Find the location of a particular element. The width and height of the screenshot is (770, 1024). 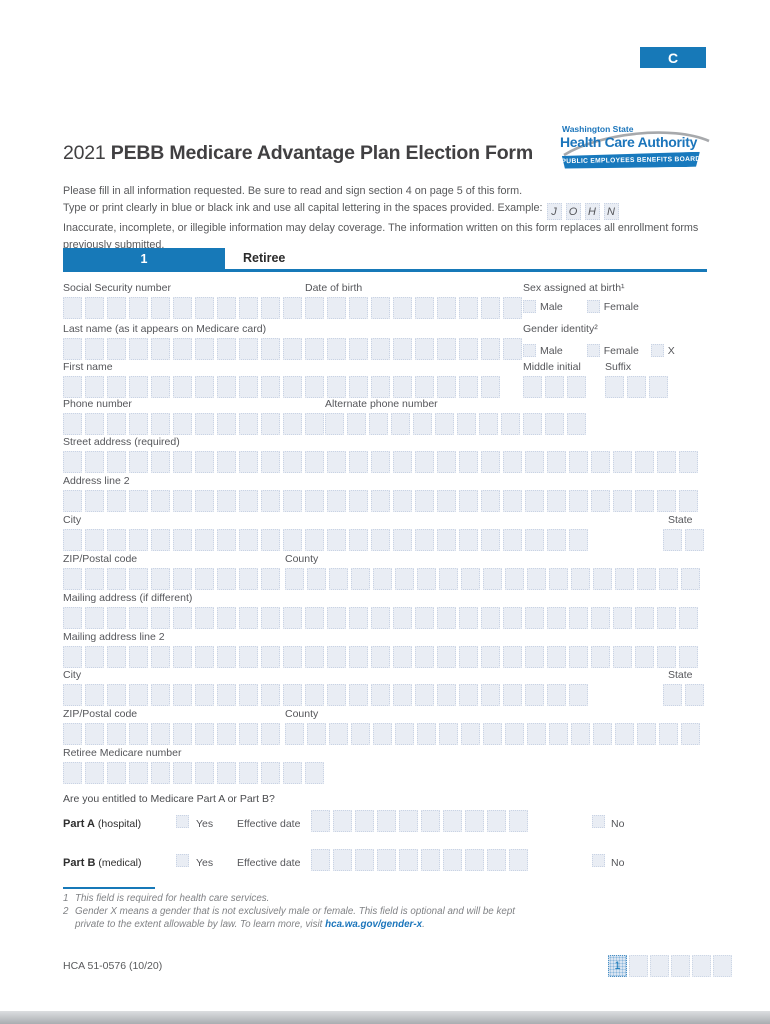

part-b-effective-date-input is located at coordinates (419, 860).